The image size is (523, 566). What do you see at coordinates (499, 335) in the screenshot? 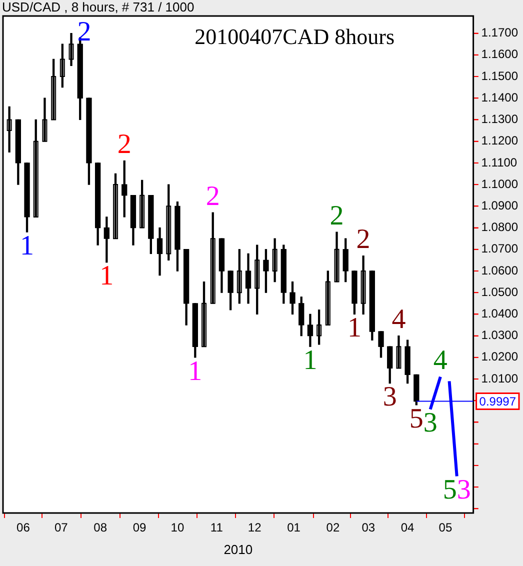
I see `y-tick-label: 1.0300` at bounding box center [499, 335].